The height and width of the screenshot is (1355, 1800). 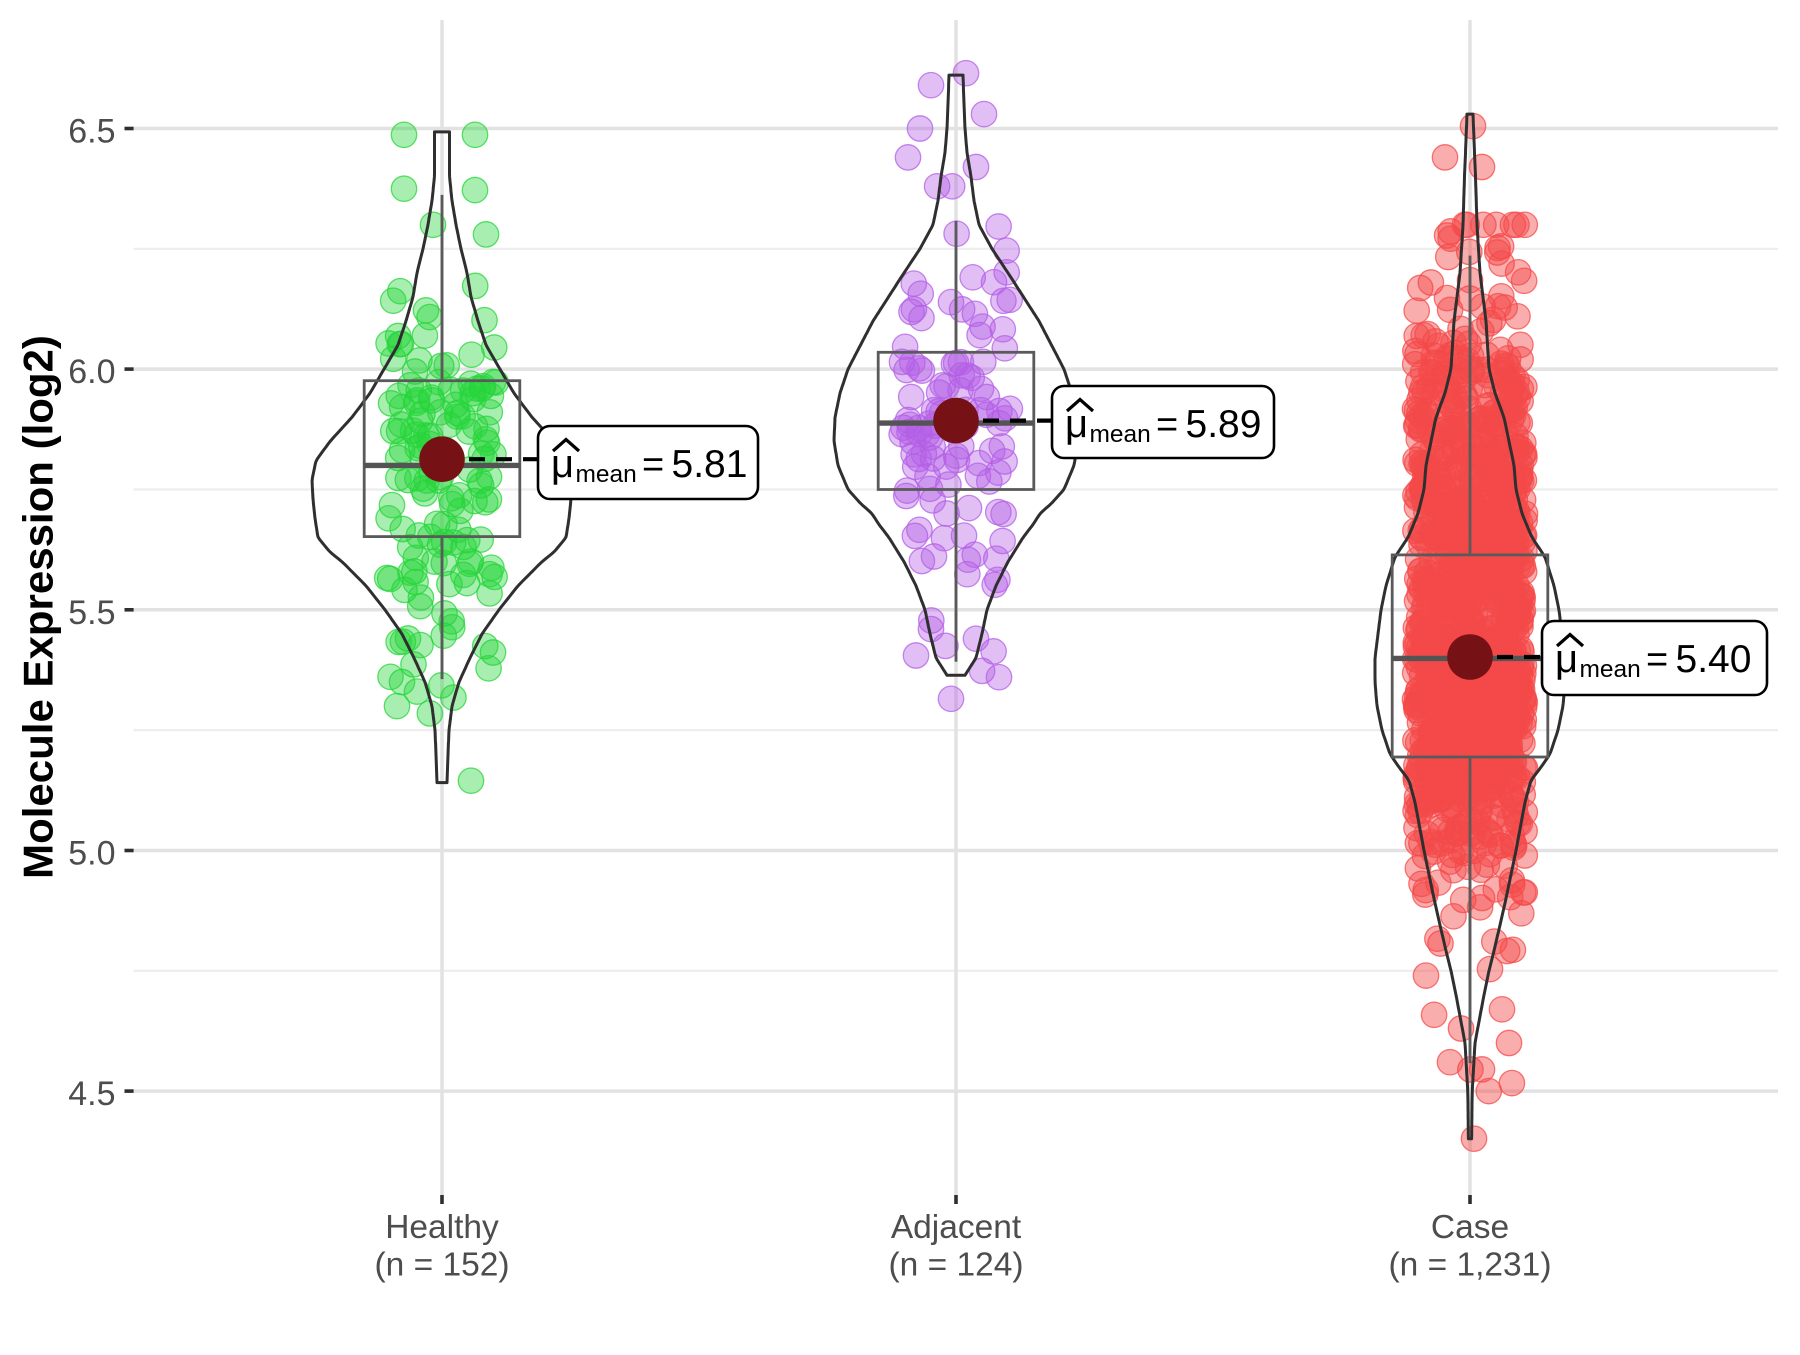 I want to click on svg-text: Adjacent, so click(x=956, y=1227).